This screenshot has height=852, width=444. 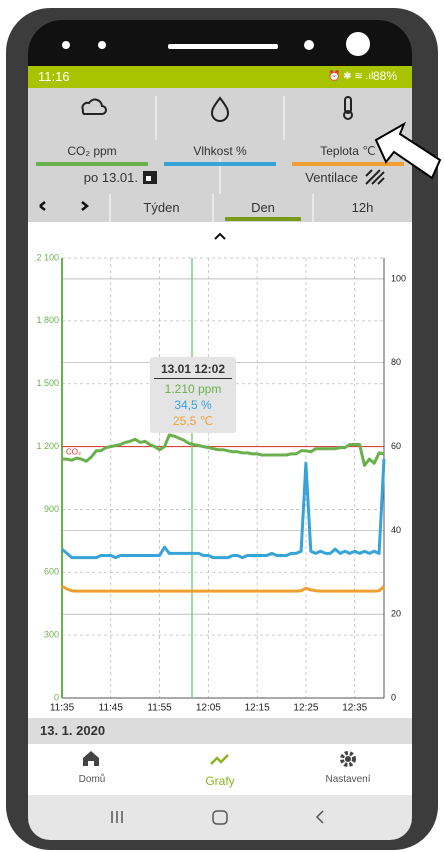 I want to click on battery: 88%, so click(x=385, y=76).